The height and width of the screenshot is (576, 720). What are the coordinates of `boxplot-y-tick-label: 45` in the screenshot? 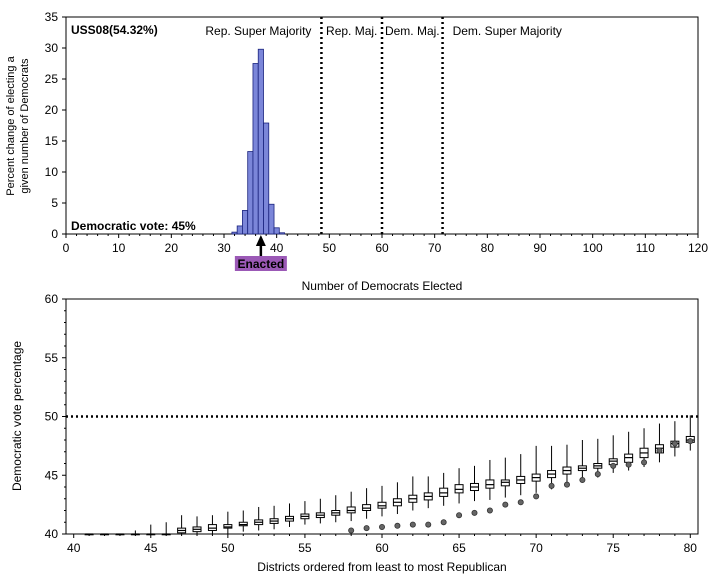 It's located at (52, 475).